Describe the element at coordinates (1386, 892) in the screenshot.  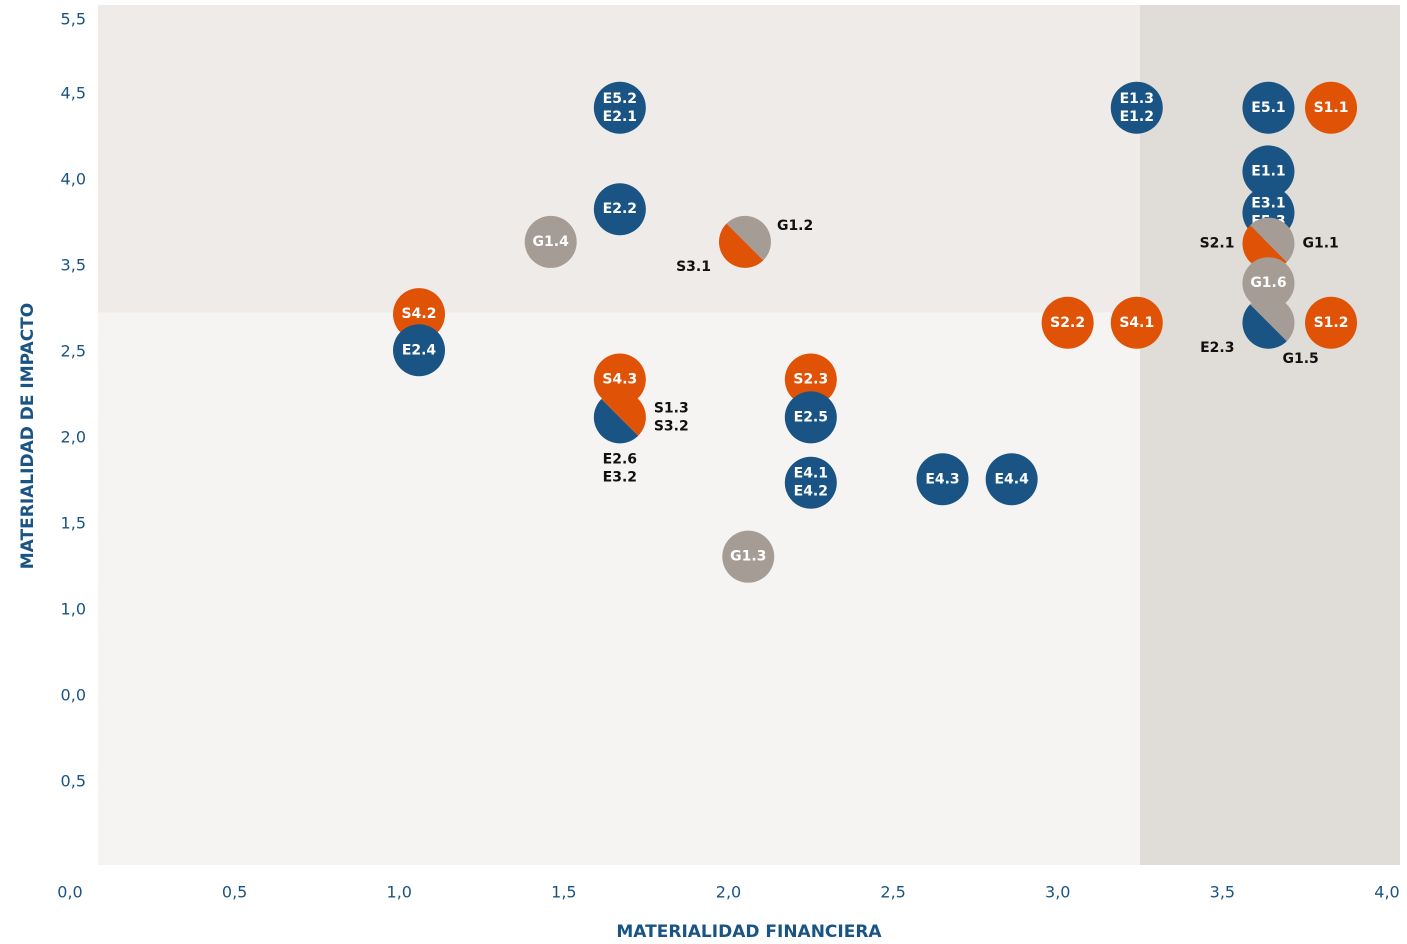
I see `x-tick-label: 4,0` at that location.